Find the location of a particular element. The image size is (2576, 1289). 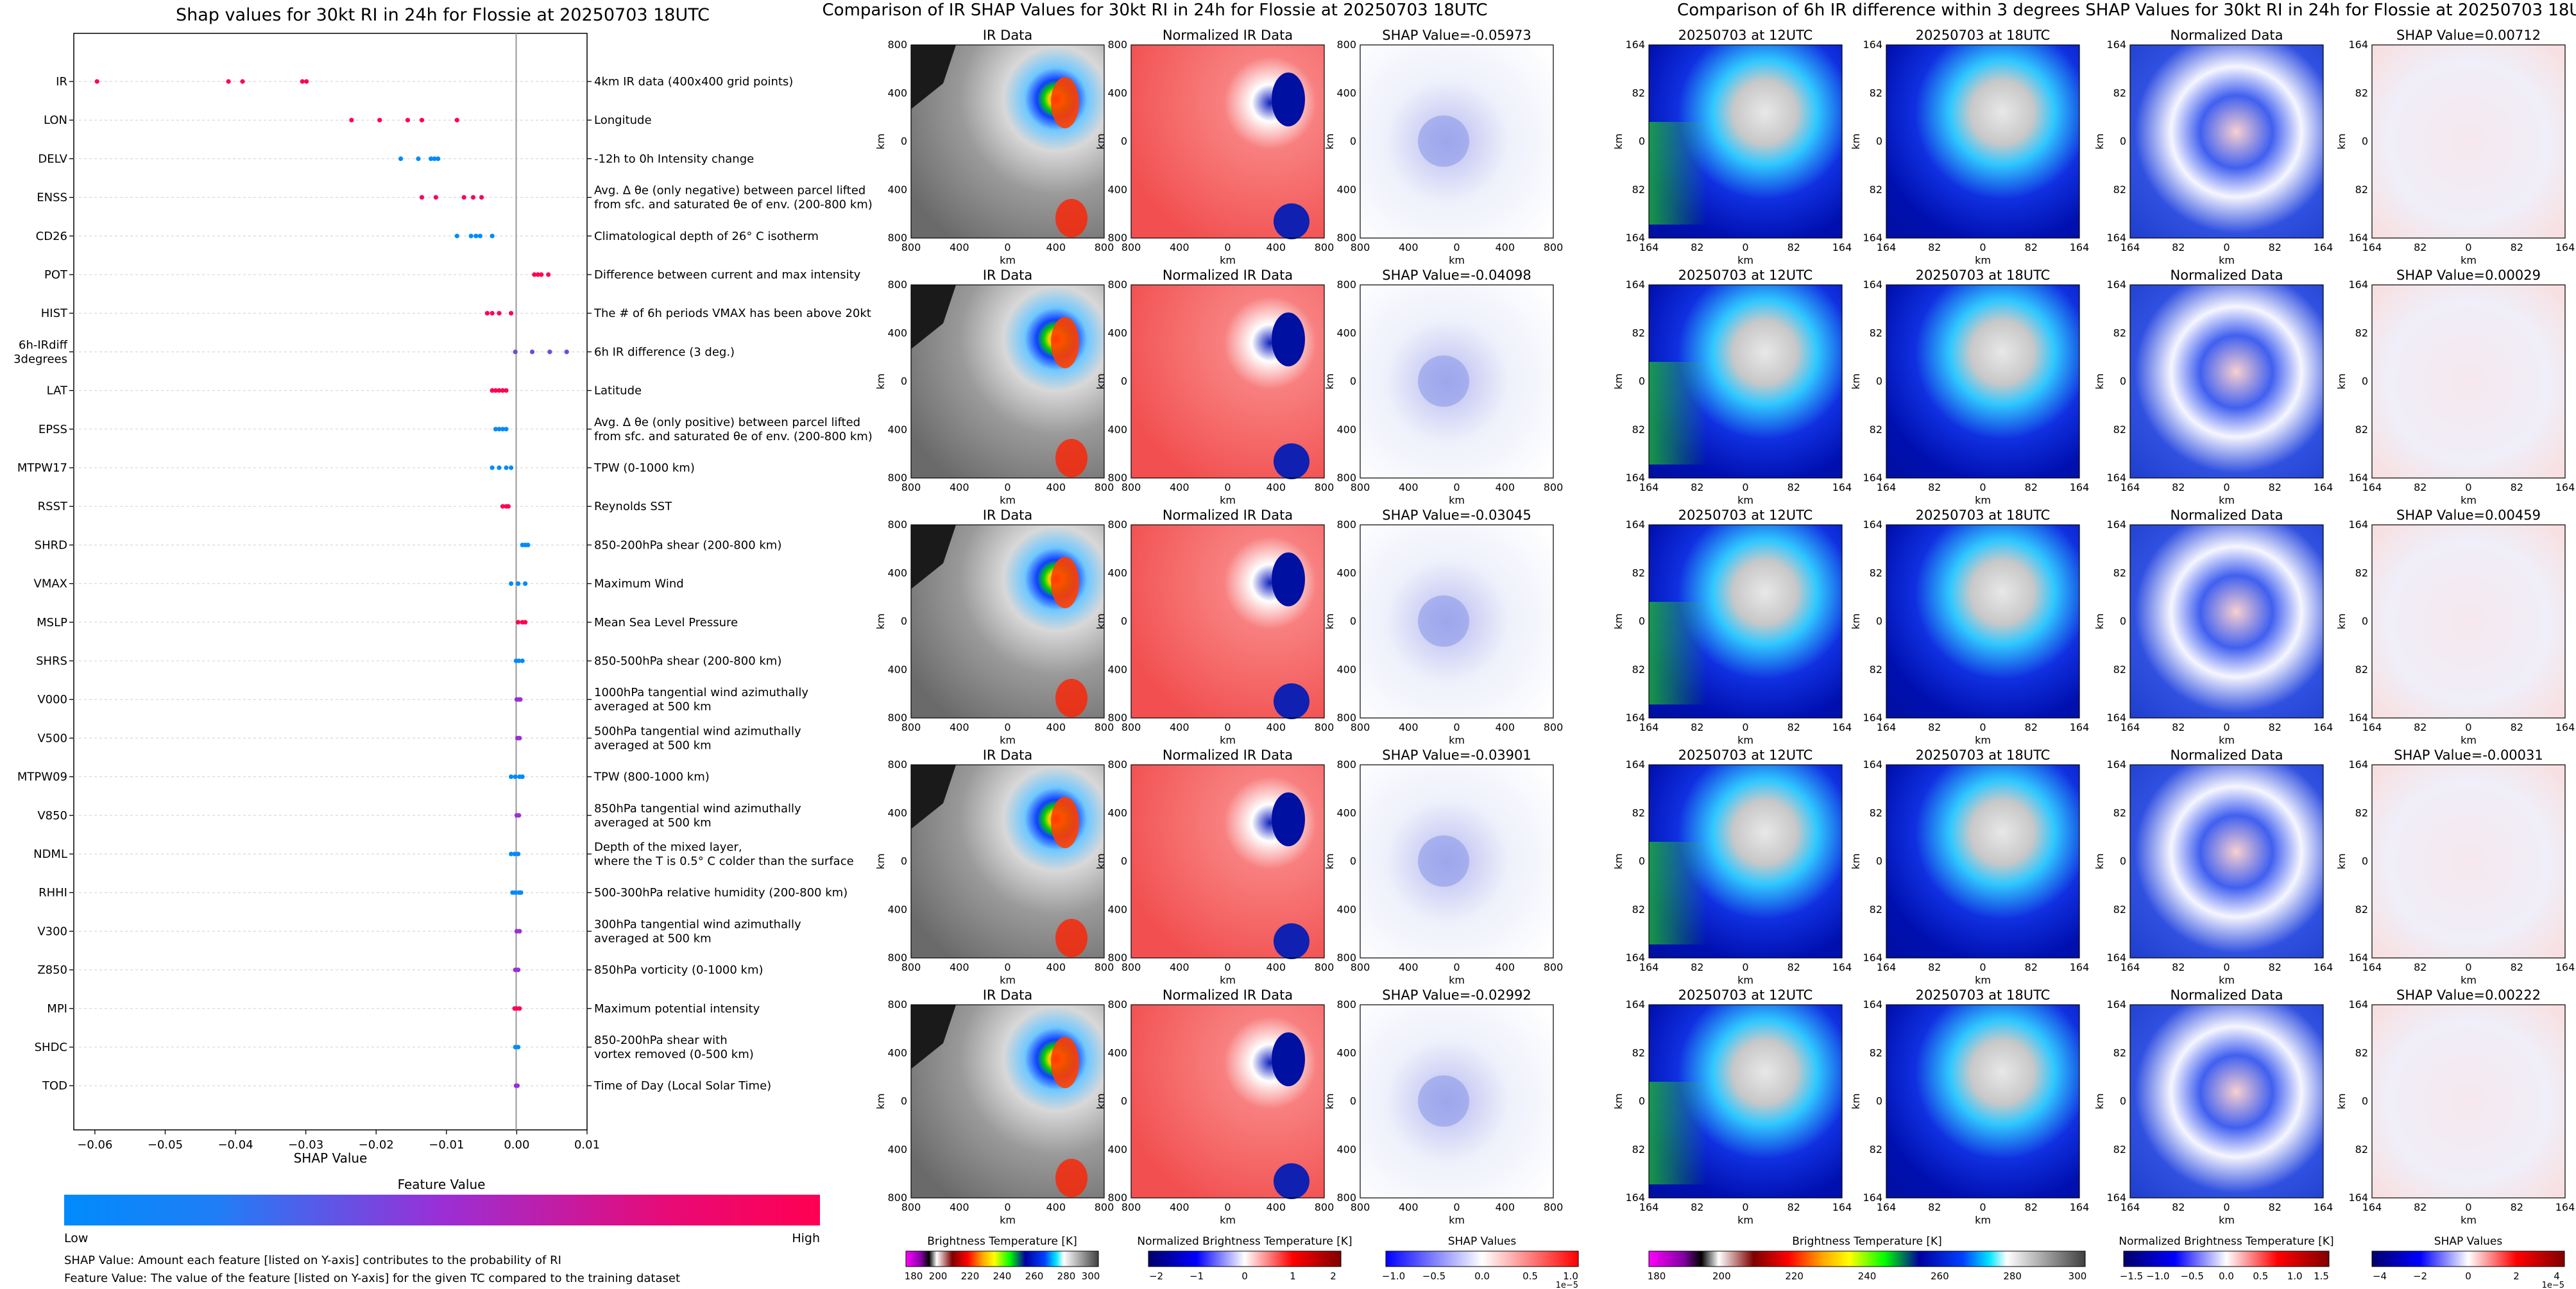

colorbar-tick: 0.0 is located at coordinates (1482, 1276).